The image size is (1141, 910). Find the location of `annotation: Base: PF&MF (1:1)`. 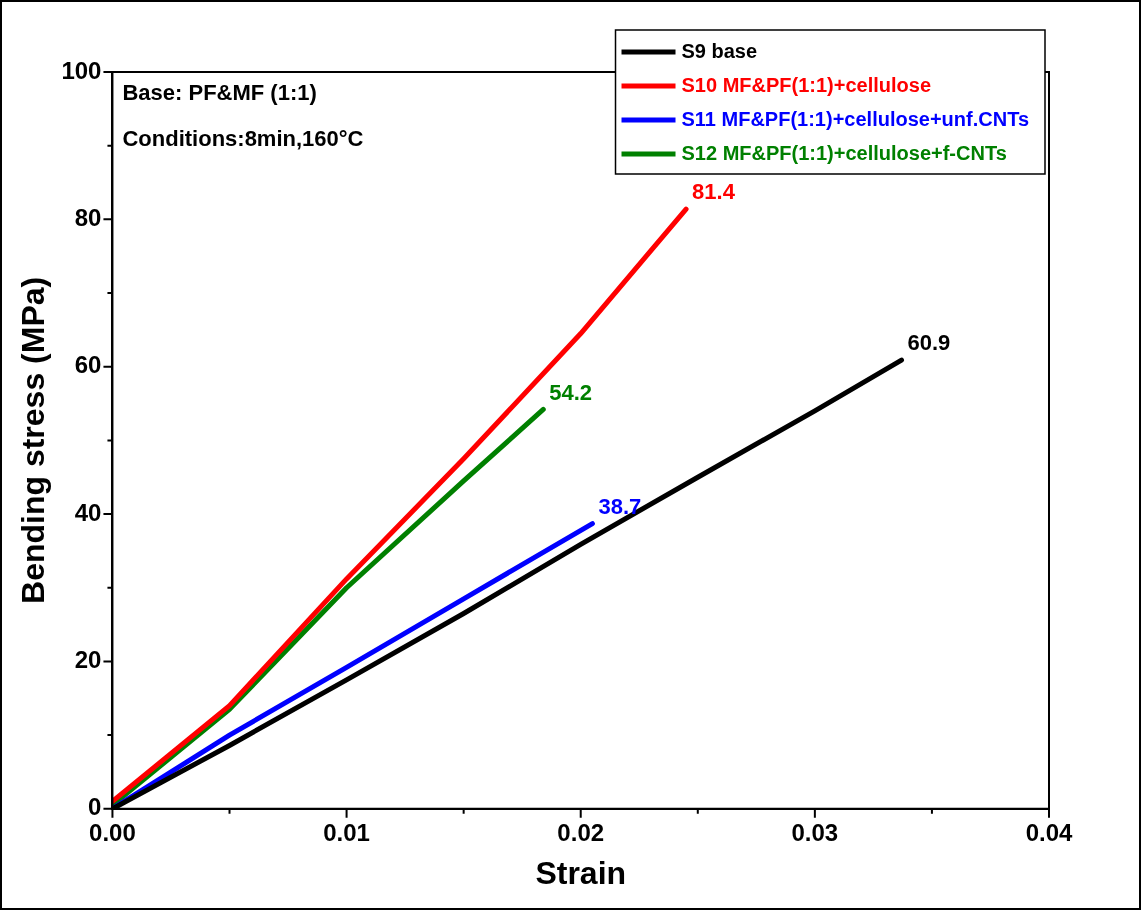

annotation: Base: PF&MF (1:1) is located at coordinates (219, 93).